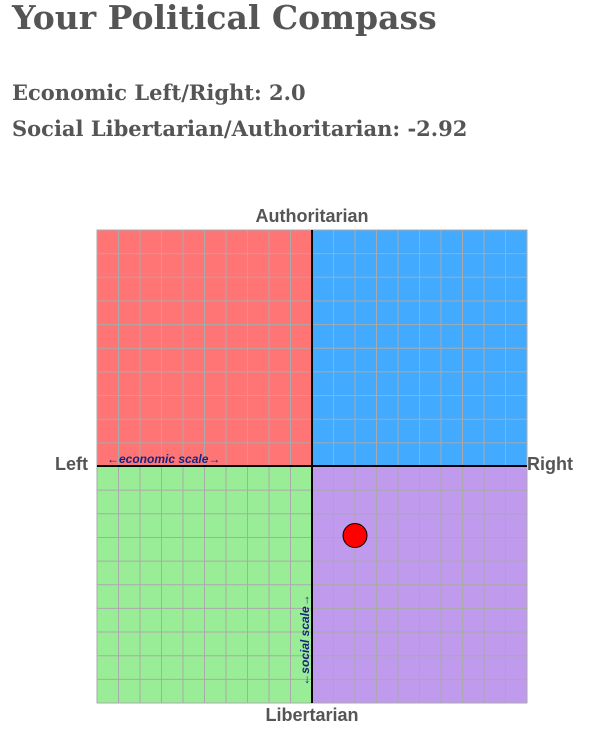 The image size is (606, 742). I want to click on economic-scale-label: ←economic scale→, so click(163, 459).